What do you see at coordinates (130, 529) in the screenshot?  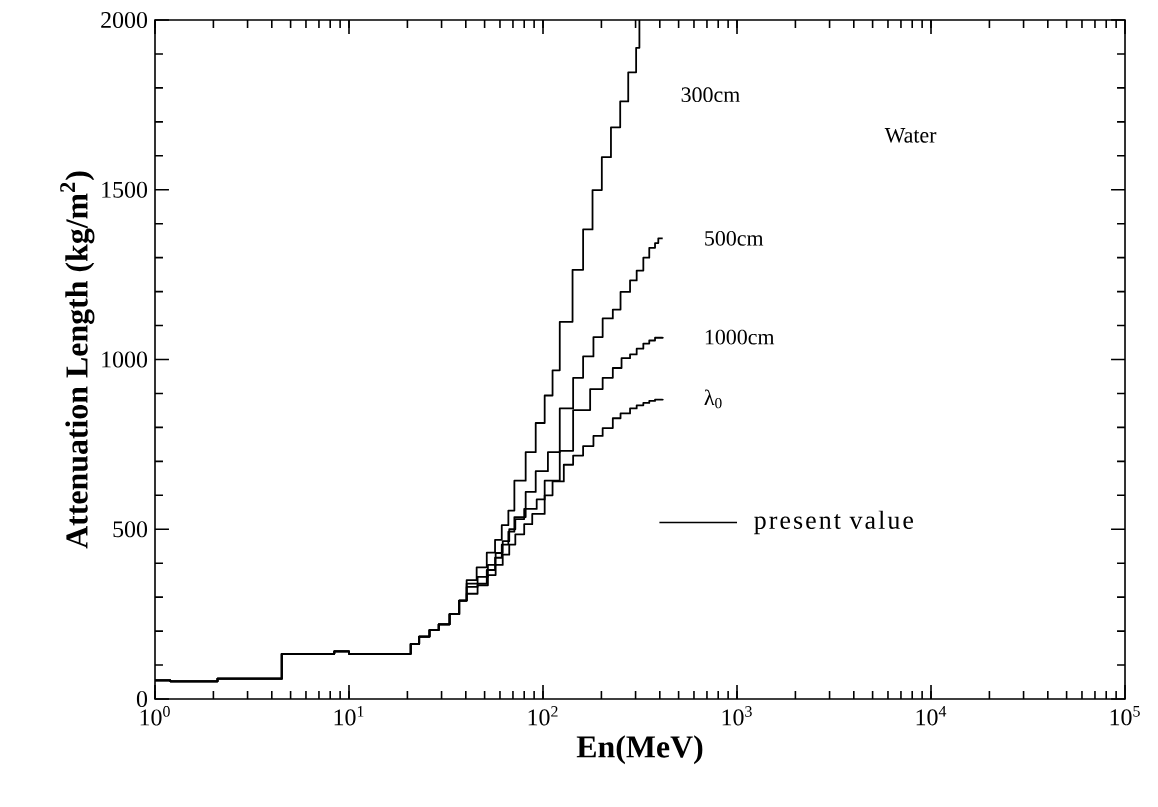 I see `y-tick-label: 500` at bounding box center [130, 529].